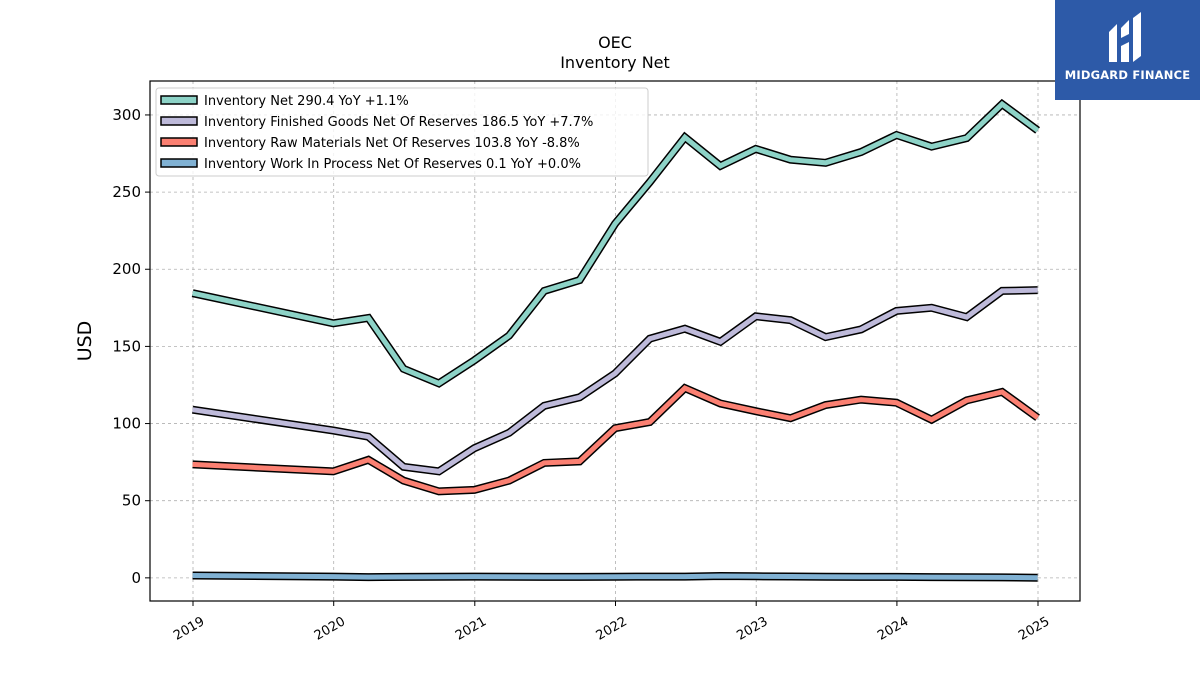  What do you see at coordinates (471, 629) in the screenshot?
I see `x-tick-label: 2021` at bounding box center [471, 629].